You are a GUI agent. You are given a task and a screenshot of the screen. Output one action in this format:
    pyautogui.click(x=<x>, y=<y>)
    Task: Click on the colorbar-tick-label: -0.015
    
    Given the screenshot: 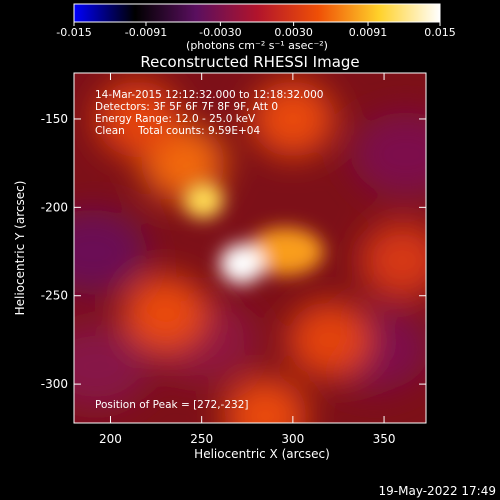 What is the action you would take?
    pyautogui.click(x=73, y=32)
    